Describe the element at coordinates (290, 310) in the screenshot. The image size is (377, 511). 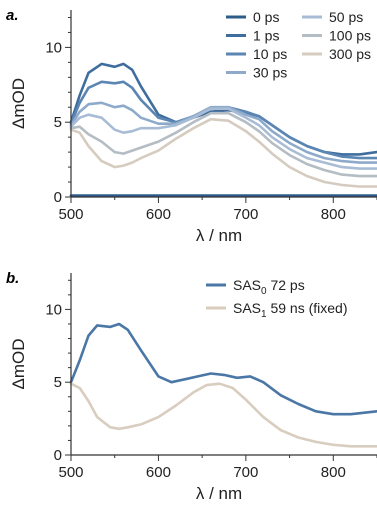
I see `legend-label: SAS1 59 ns (fixed)` at that location.